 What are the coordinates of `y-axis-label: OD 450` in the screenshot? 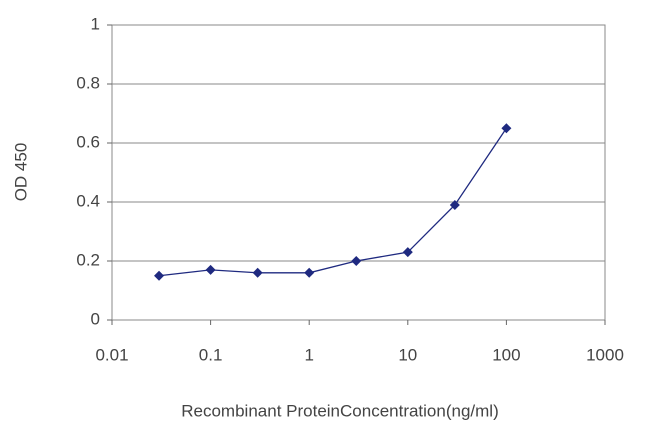 It's located at (20, 172).